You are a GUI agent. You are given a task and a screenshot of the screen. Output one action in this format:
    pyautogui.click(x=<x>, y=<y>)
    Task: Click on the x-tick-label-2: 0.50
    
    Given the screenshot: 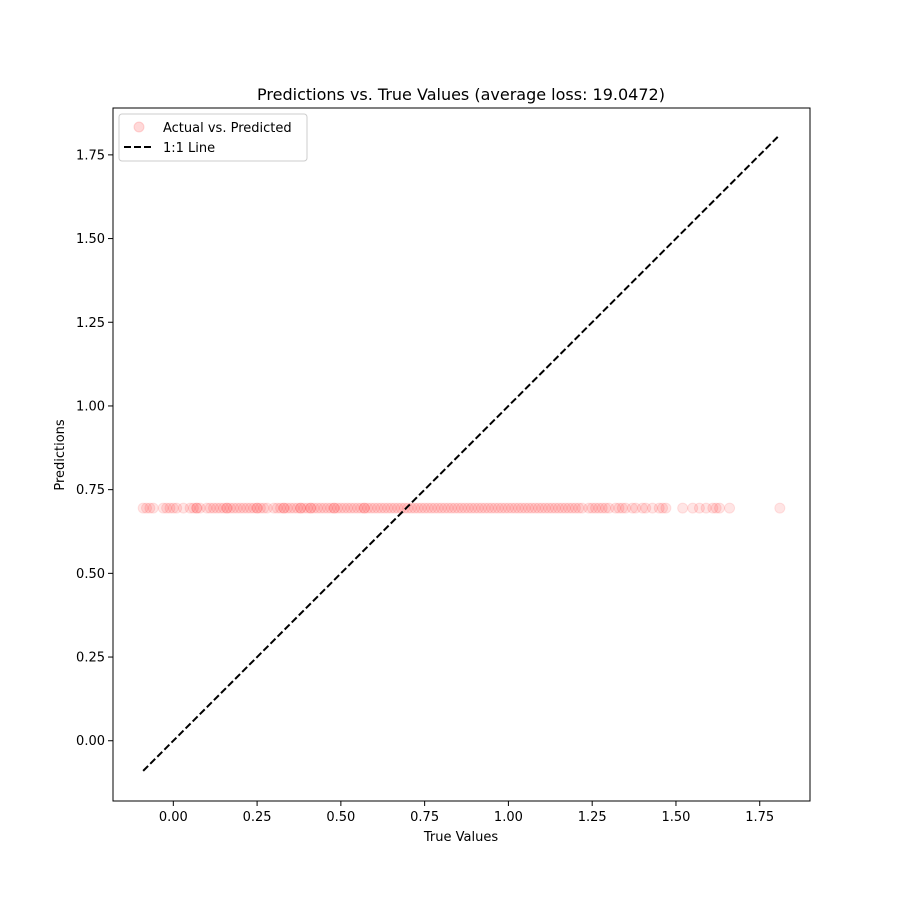 What is the action you would take?
    pyautogui.click(x=340, y=817)
    